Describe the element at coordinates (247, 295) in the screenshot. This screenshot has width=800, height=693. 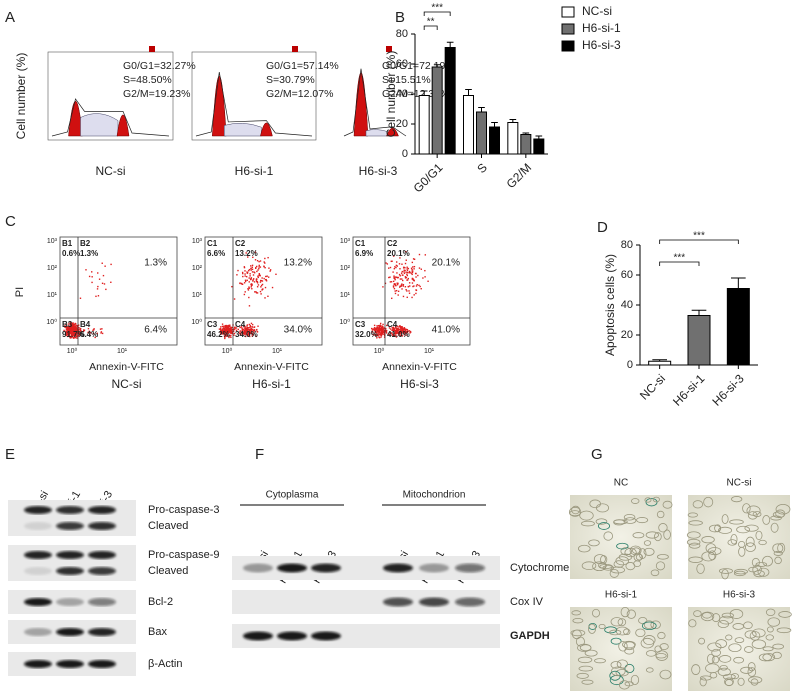
I see `dot-cloud` at that location.